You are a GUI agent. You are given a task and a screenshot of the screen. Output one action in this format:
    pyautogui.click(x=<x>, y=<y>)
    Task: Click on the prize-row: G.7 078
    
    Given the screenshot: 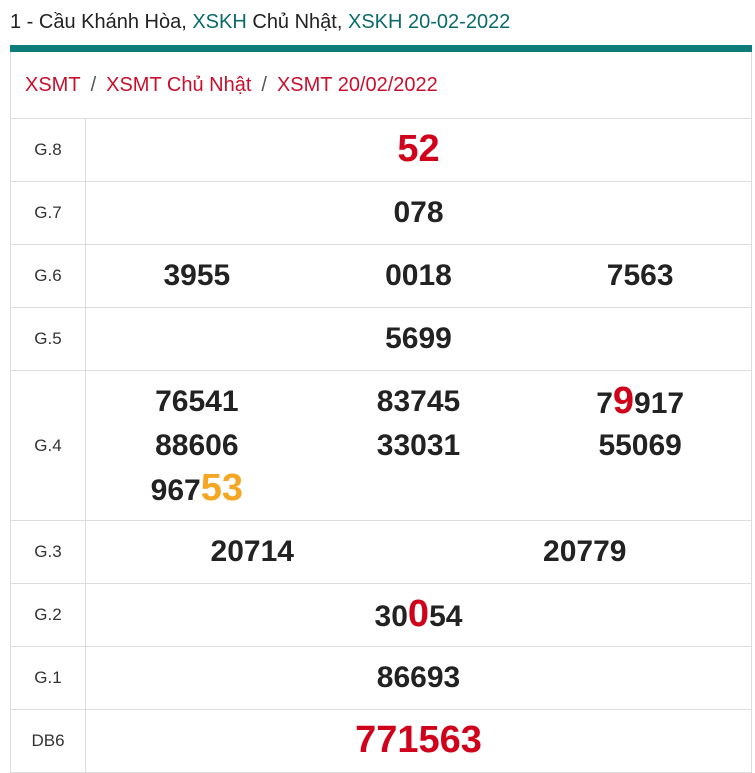 What is the action you would take?
    pyautogui.click(x=381, y=213)
    